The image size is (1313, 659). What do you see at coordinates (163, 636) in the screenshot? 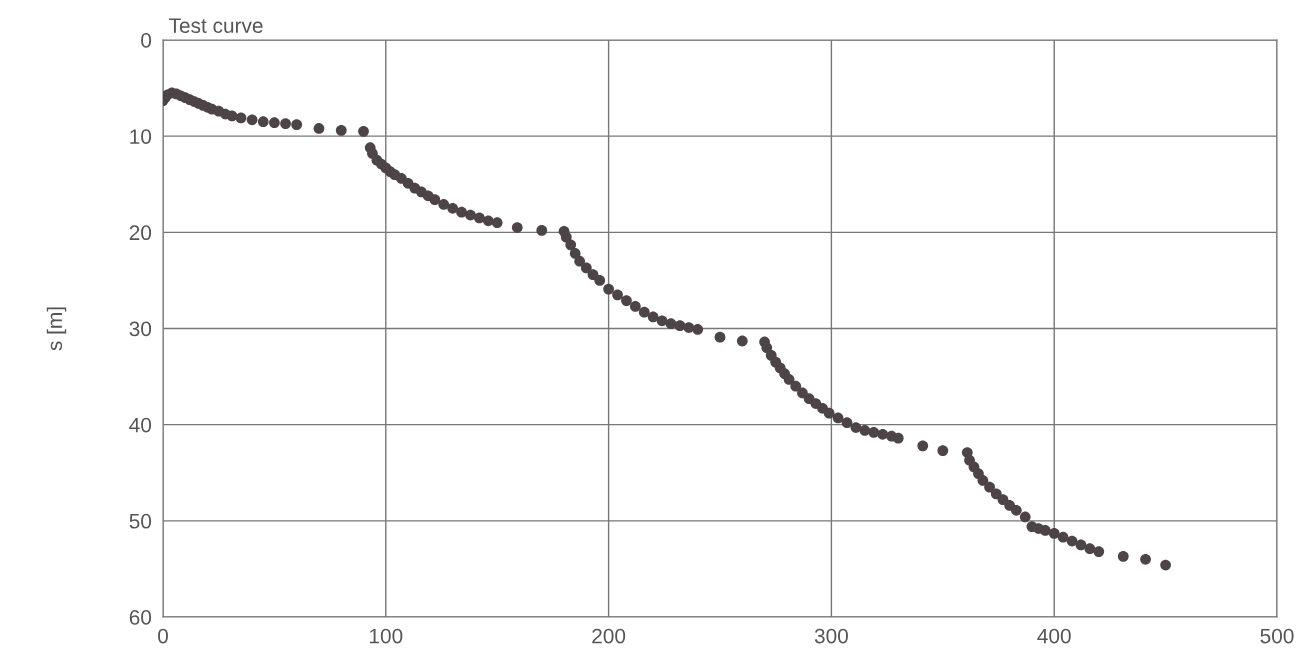
I see `x-tick-label: 0` at bounding box center [163, 636].